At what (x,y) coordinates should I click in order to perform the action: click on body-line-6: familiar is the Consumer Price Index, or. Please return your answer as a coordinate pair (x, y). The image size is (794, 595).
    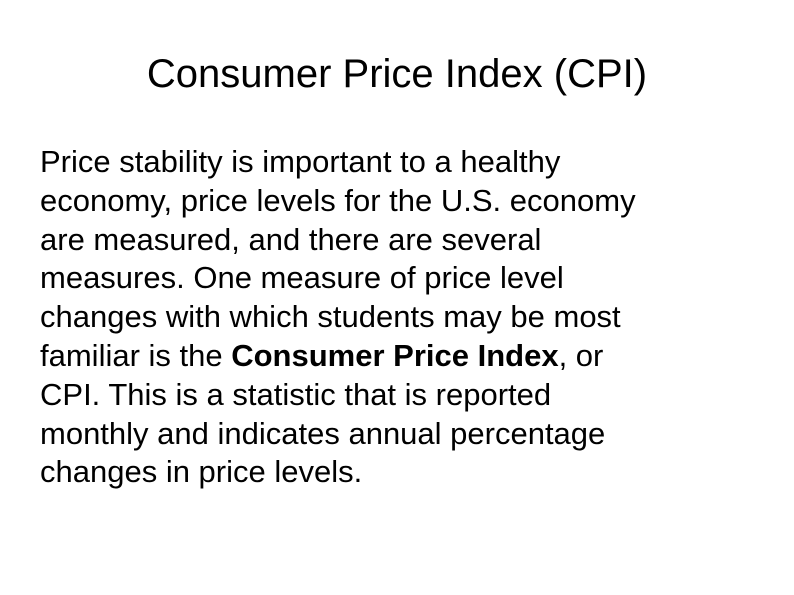
    Looking at the image, I should click on (400, 356).